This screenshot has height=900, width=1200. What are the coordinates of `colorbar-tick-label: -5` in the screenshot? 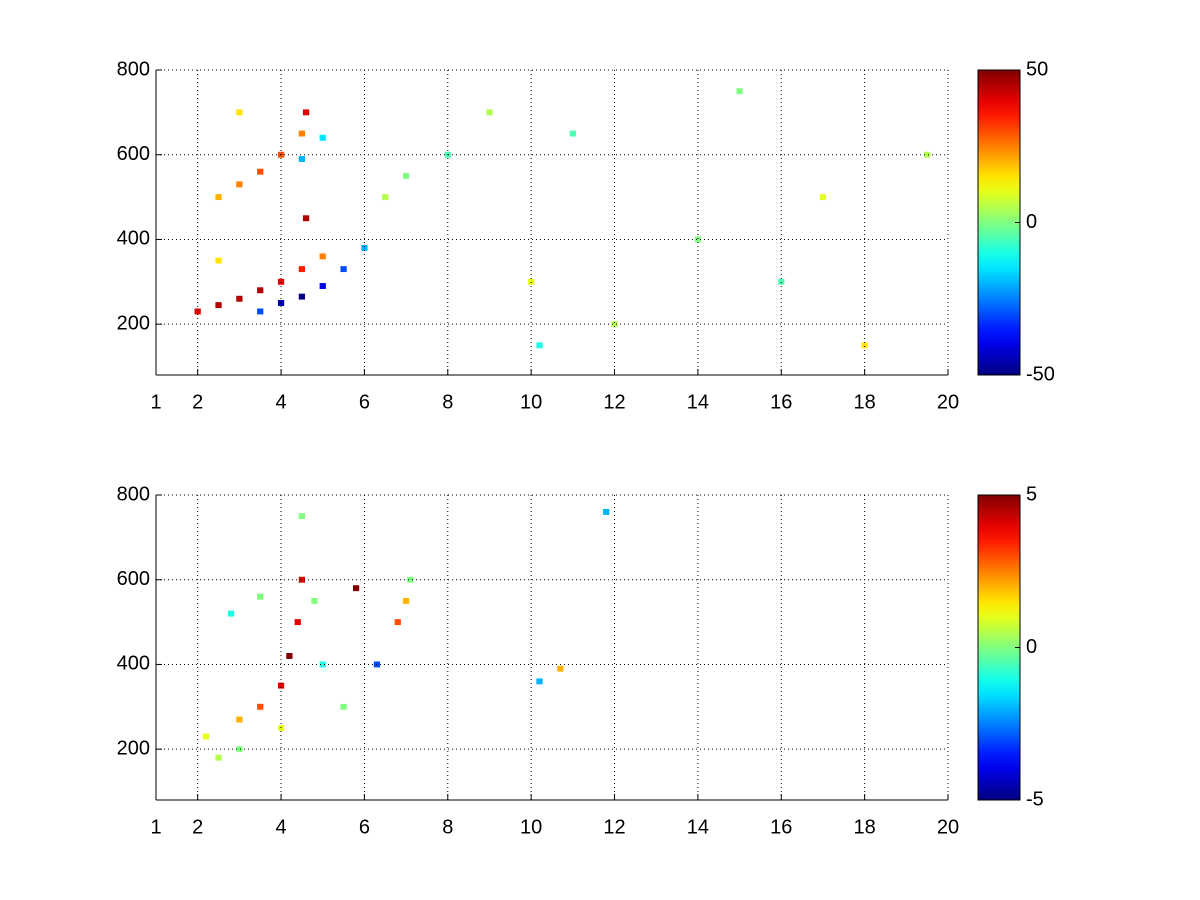 It's located at (1035, 799).